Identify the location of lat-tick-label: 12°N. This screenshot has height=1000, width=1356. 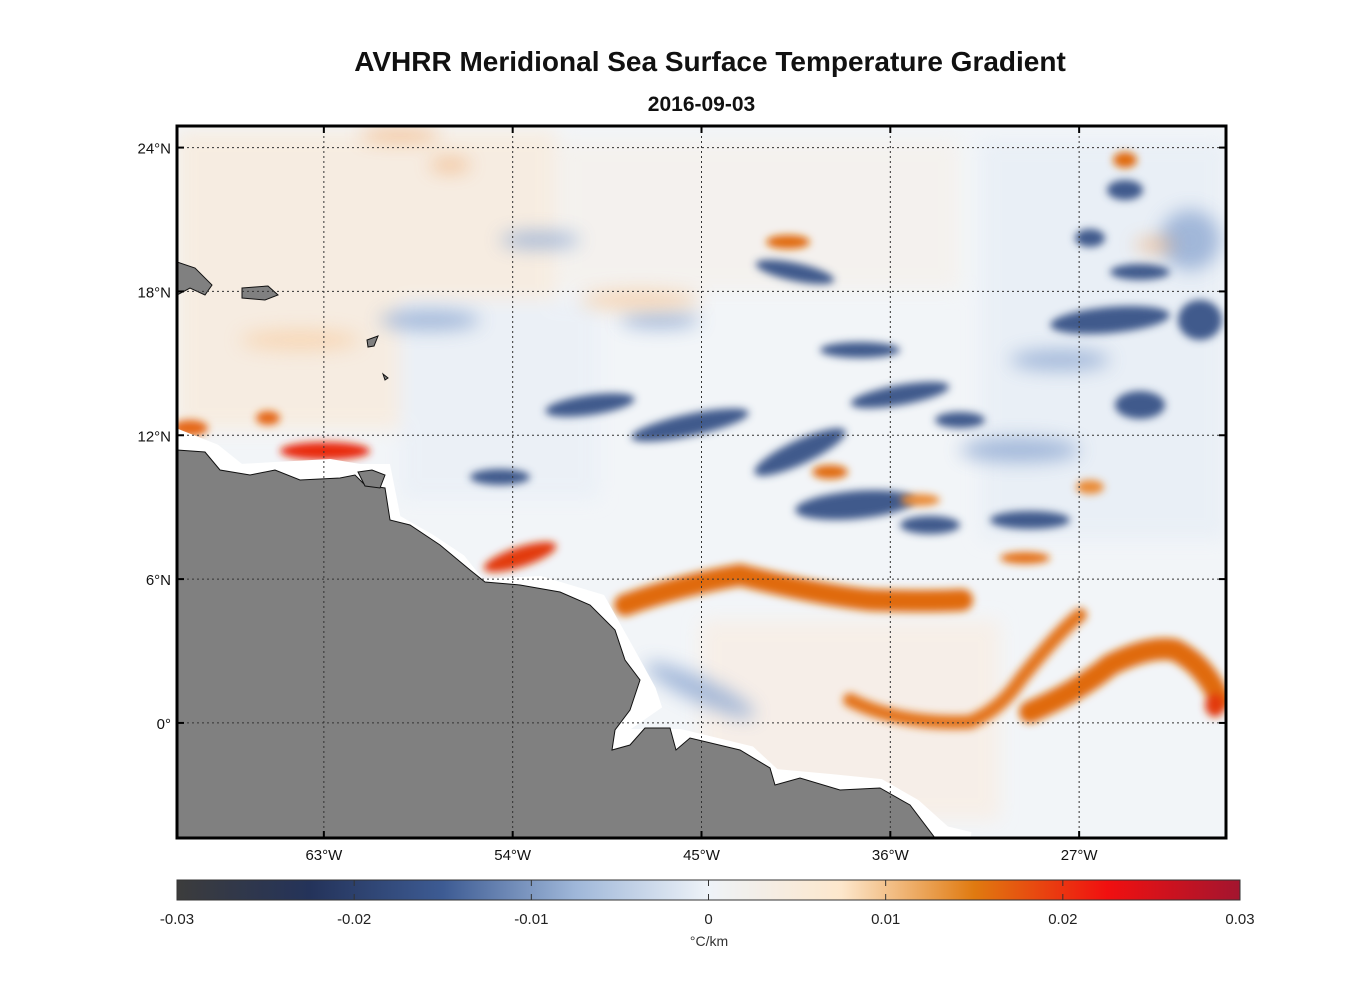
(154, 436).